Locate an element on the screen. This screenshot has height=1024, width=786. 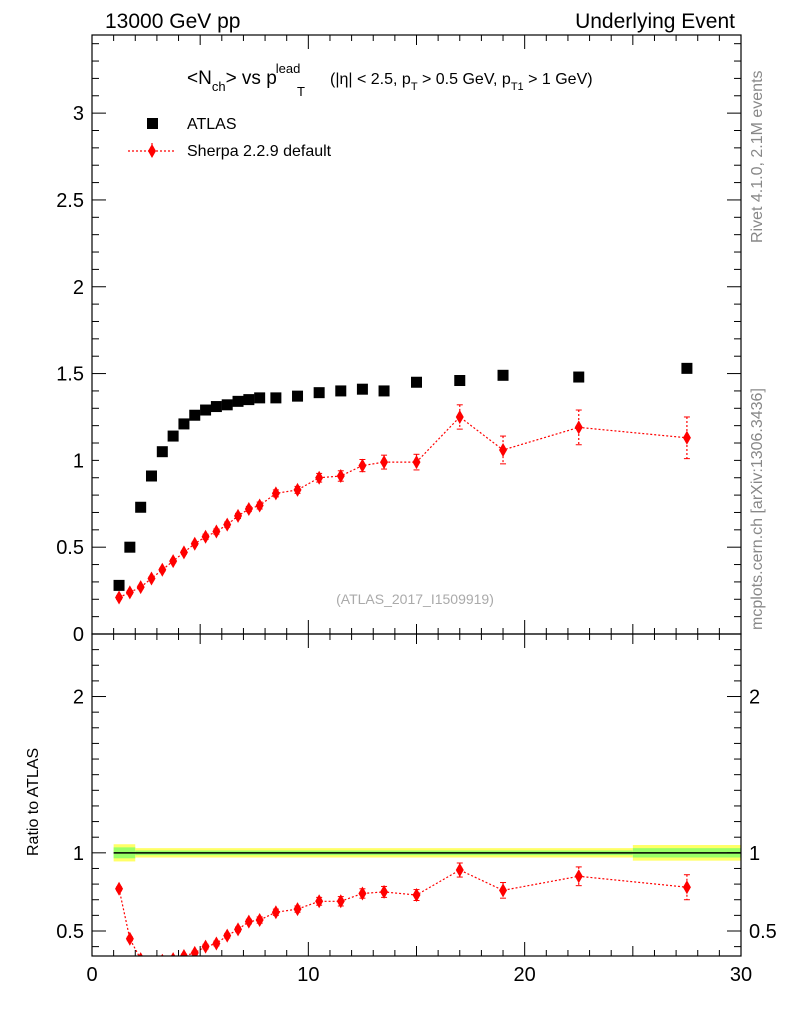
main-y-tick-label: 1 is located at coordinates (78, 461).